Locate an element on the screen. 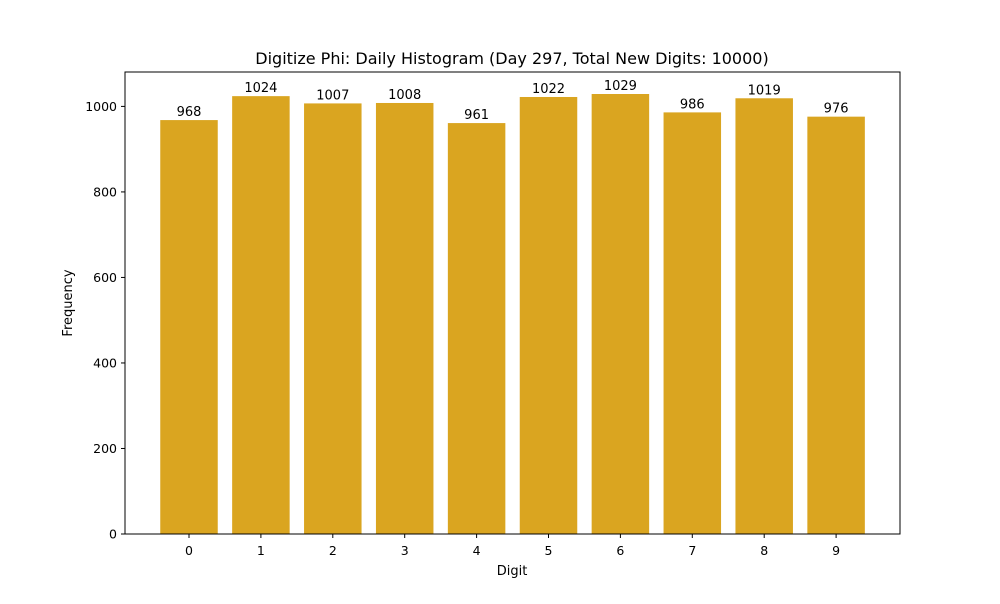 Image resolution: width=1000 pixels, height=604 pixels. x-tick-label: 7 is located at coordinates (692, 550).